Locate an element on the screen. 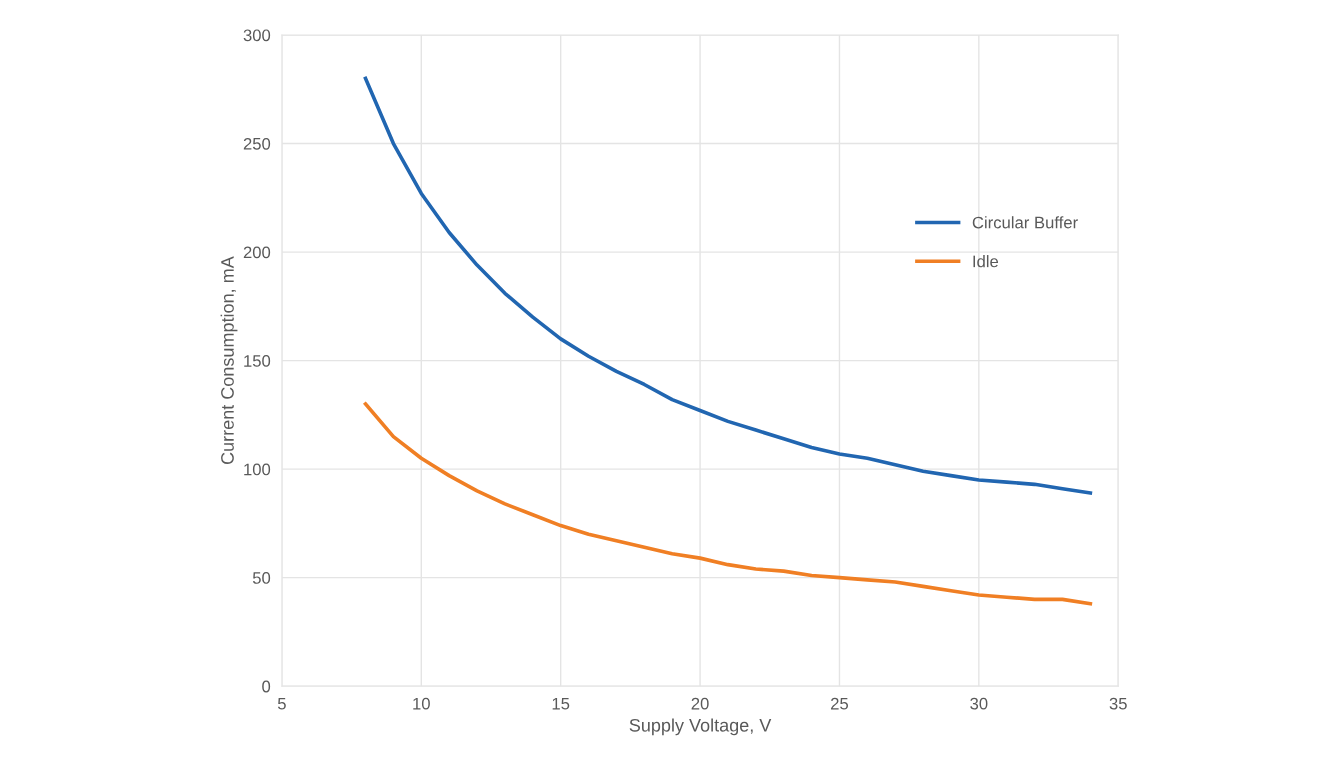 The image size is (1336, 778). x-tick-label: 10 is located at coordinates (421, 703).